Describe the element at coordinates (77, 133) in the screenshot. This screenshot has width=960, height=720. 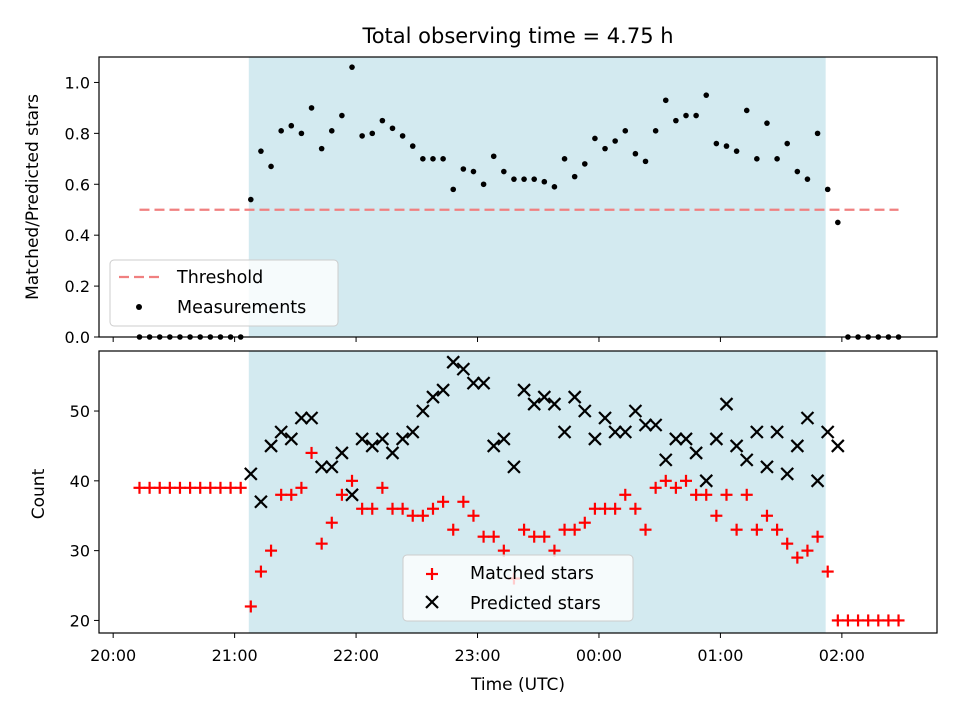
I see `y-tick-label: 0.8` at that location.